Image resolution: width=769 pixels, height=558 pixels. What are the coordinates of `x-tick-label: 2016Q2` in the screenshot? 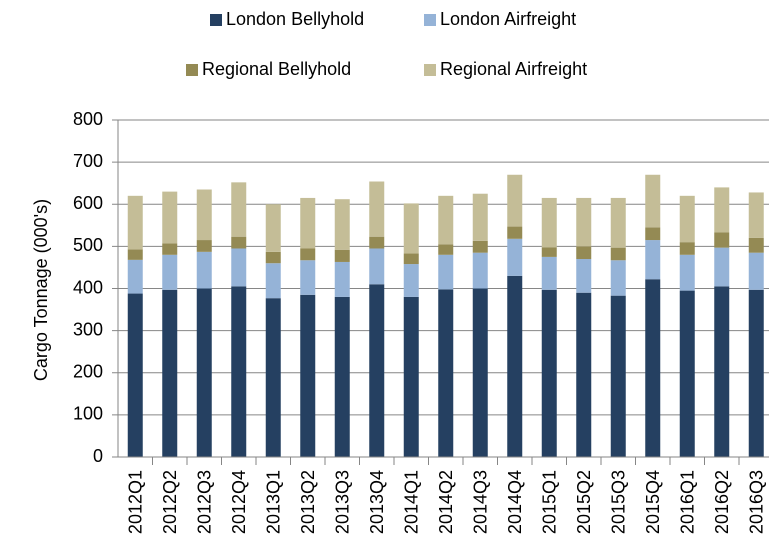 It's located at (722, 502).